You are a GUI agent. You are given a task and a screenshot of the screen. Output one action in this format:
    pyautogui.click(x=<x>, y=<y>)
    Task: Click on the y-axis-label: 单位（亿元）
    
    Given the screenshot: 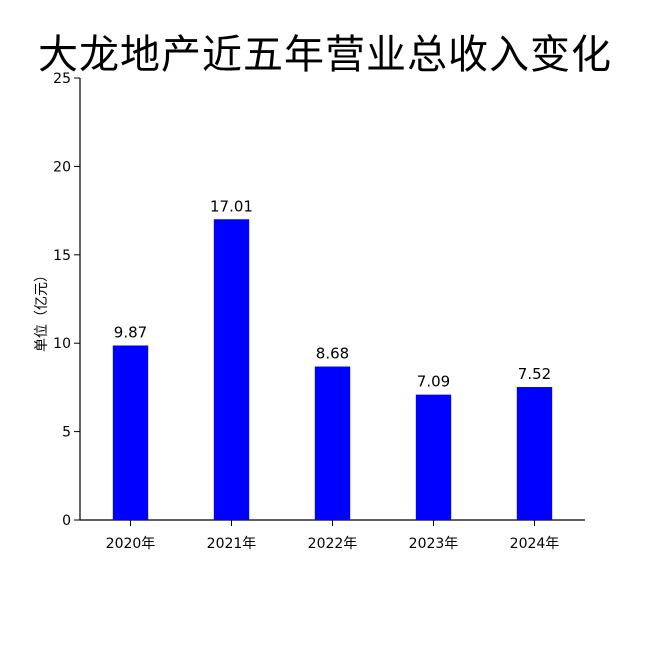 What is the action you would take?
    pyautogui.click(x=42, y=310)
    